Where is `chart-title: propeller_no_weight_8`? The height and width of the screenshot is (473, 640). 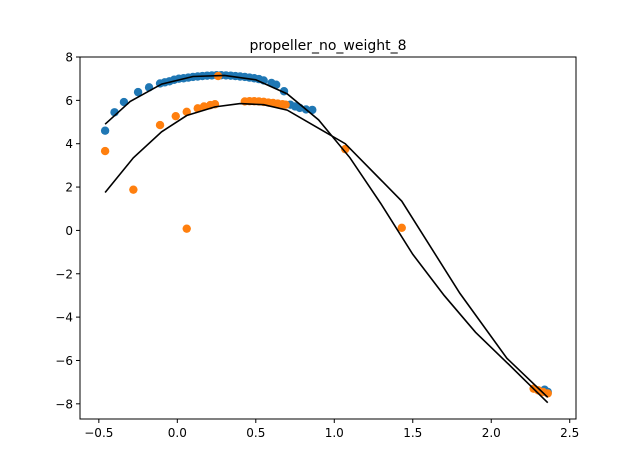 chart-title: propeller_no_weight_8 is located at coordinates (327, 46).